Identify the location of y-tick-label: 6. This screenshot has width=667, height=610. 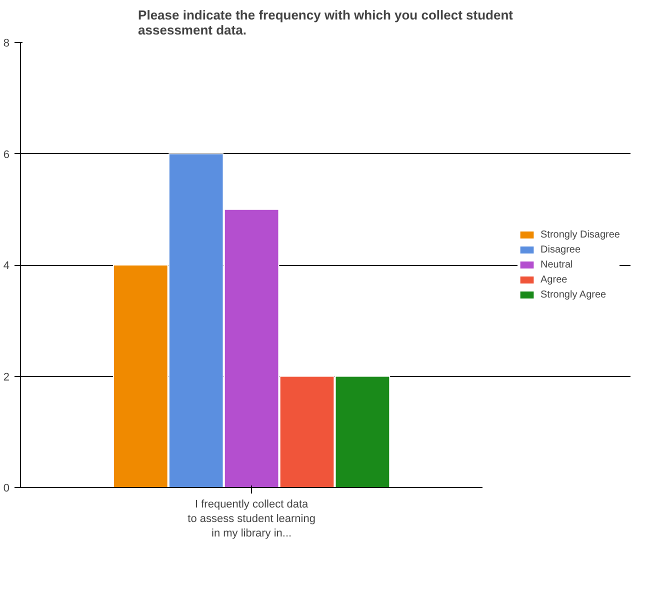
(6, 154).